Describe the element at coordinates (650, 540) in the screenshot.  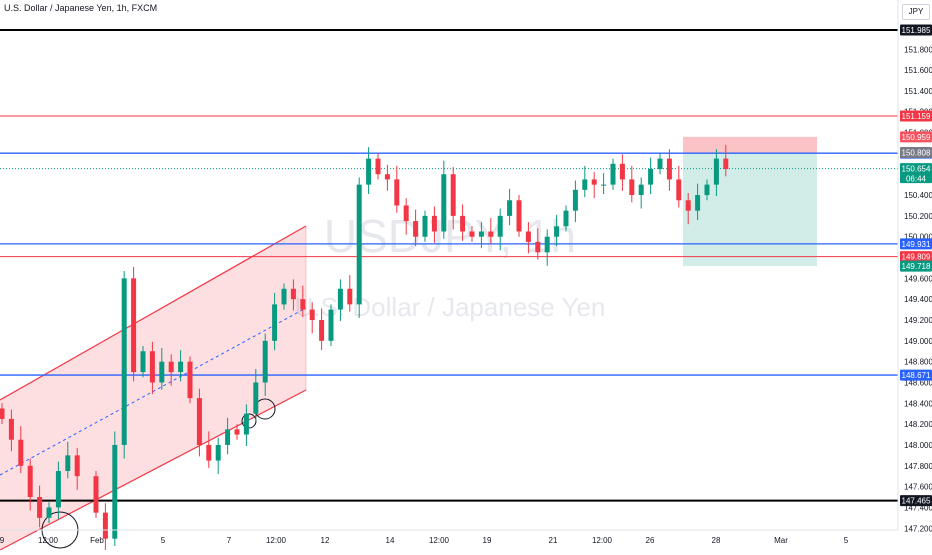
I see `time-tick-label: 26` at that location.